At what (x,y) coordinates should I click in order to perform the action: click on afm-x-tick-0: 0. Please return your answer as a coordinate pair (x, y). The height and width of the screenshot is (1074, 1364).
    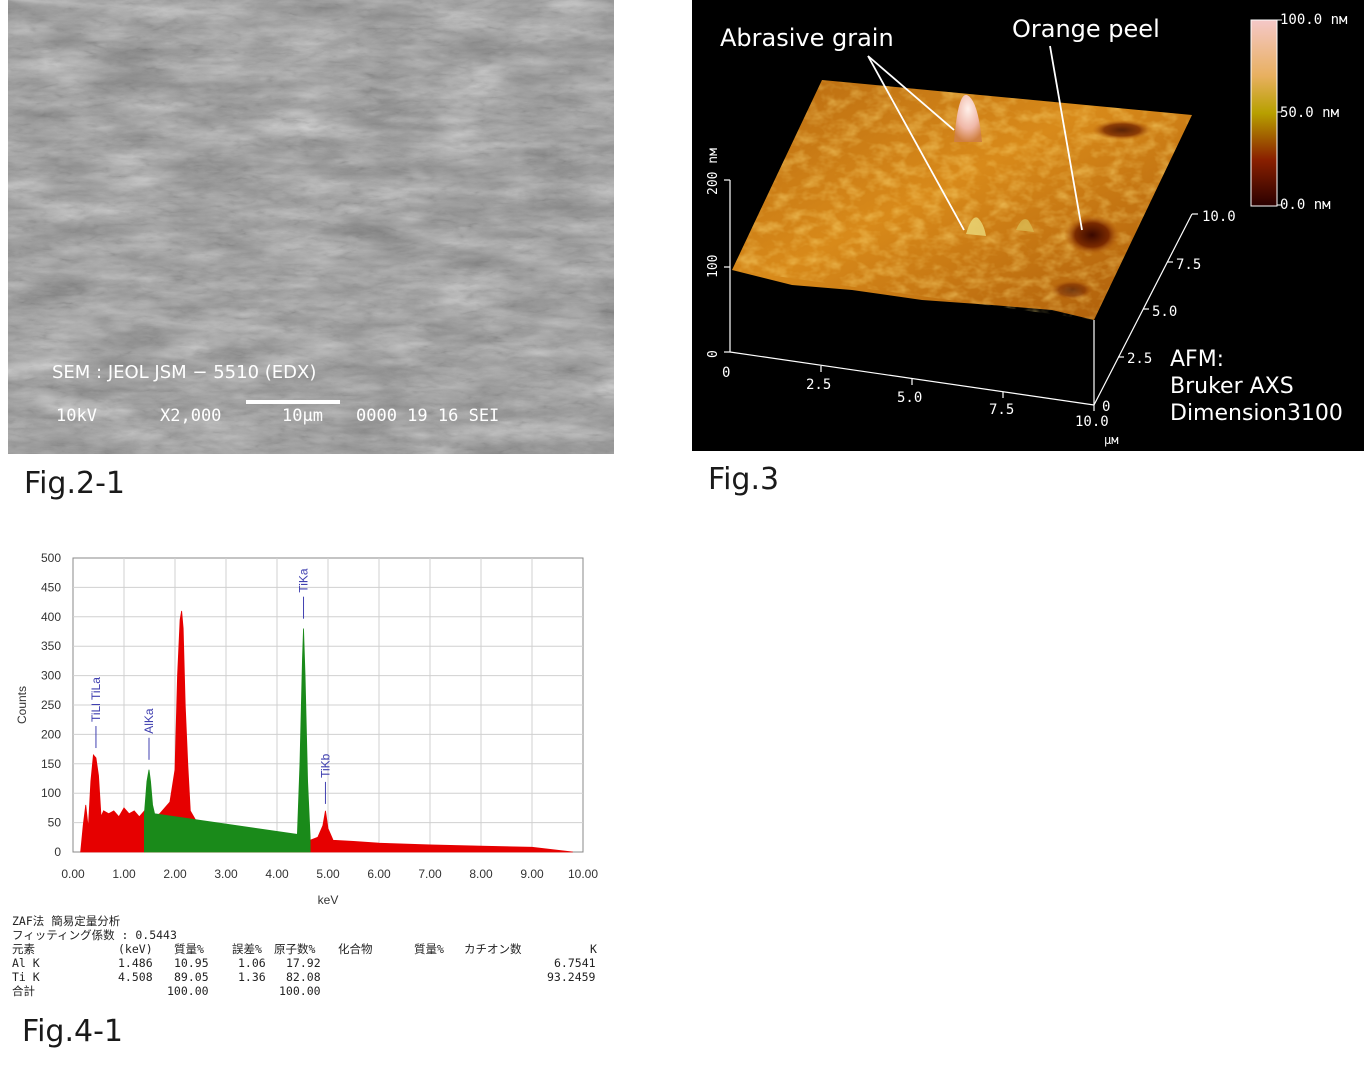
    Looking at the image, I should click on (726, 373).